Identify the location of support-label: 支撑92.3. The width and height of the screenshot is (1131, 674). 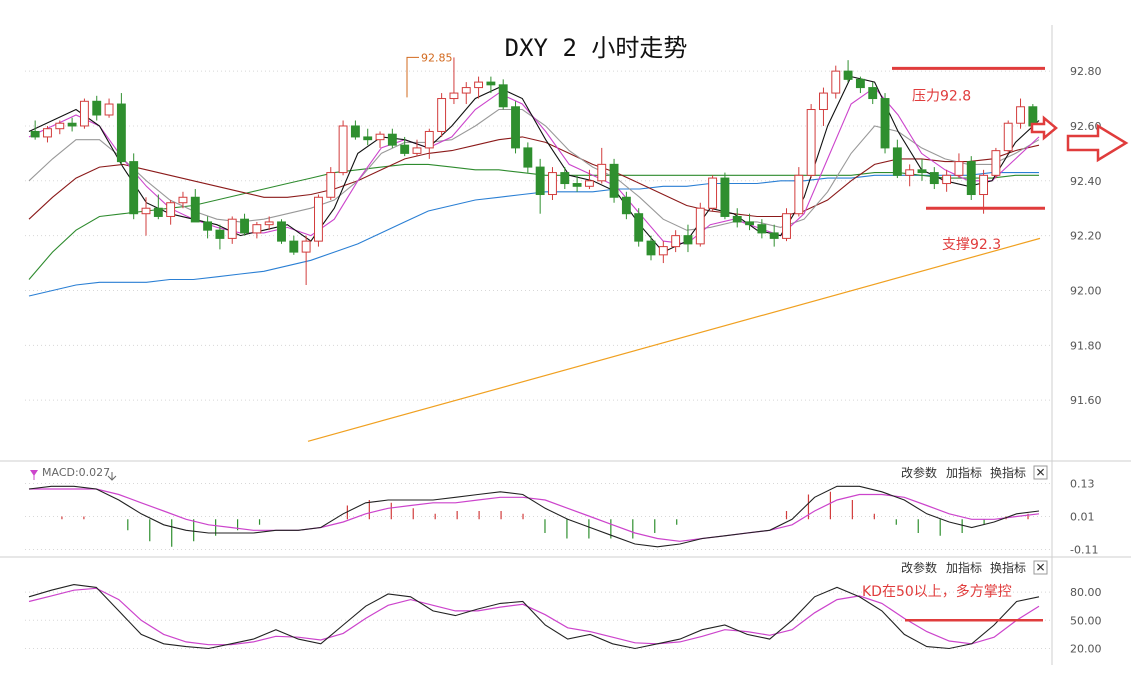
(971, 245).